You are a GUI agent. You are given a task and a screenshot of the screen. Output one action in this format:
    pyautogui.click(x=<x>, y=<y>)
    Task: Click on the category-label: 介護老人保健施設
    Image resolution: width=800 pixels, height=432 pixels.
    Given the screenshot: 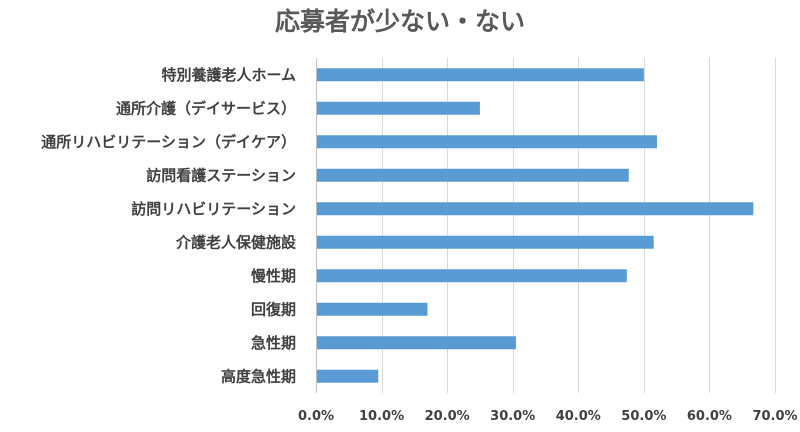 What is the action you would take?
    pyautogui.click(x=236, y=242)
    